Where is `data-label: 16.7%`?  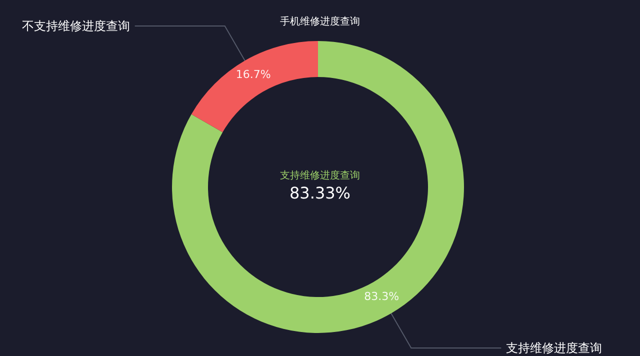
data-label: 16.7% is located at coordinates (253, 75).